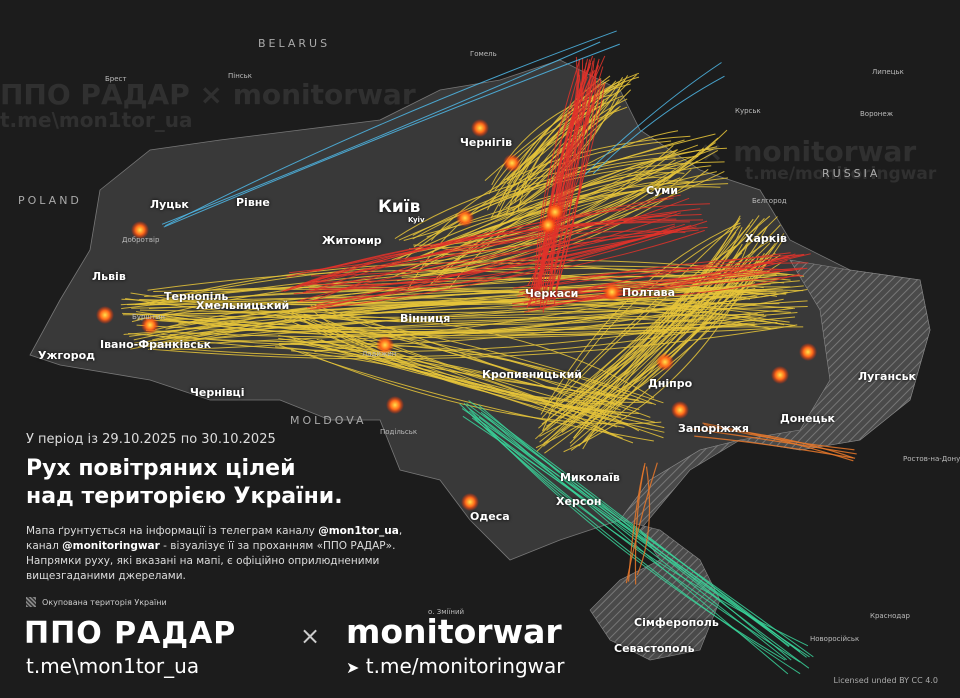  I want to click on city-label-poltava: Полтава, so click(649, 292).